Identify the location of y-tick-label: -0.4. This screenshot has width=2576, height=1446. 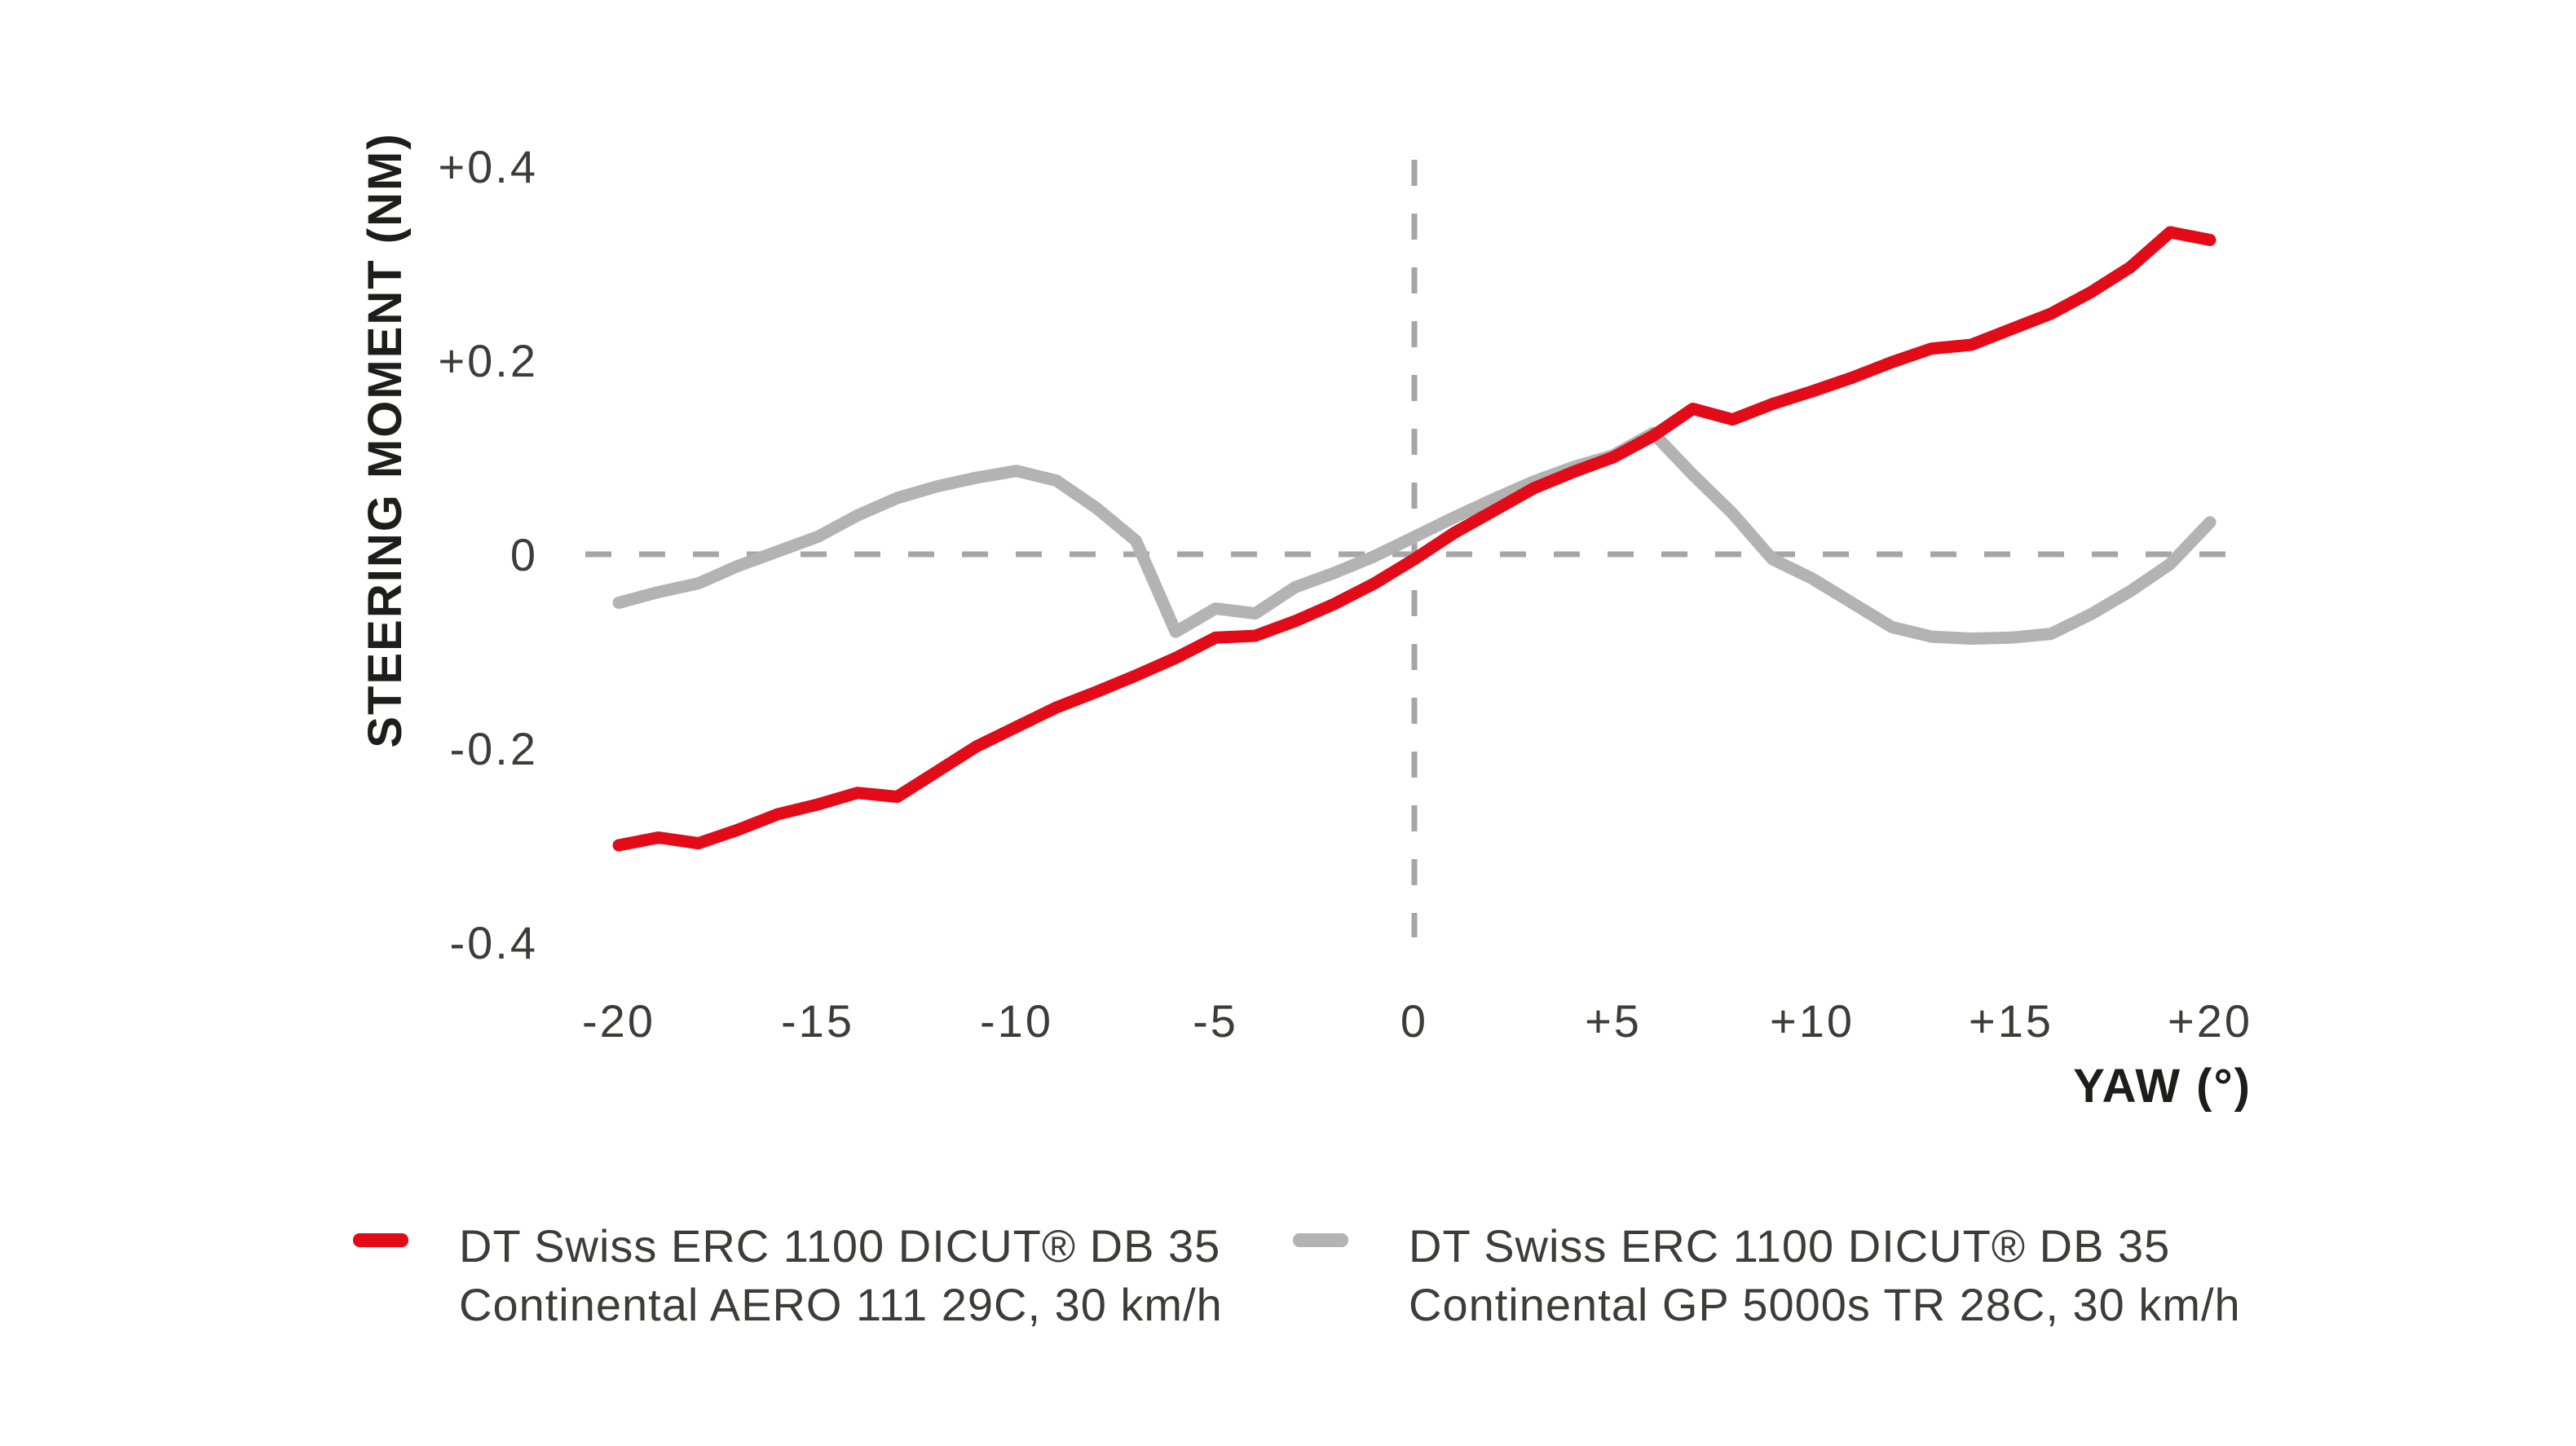
(494, 942).